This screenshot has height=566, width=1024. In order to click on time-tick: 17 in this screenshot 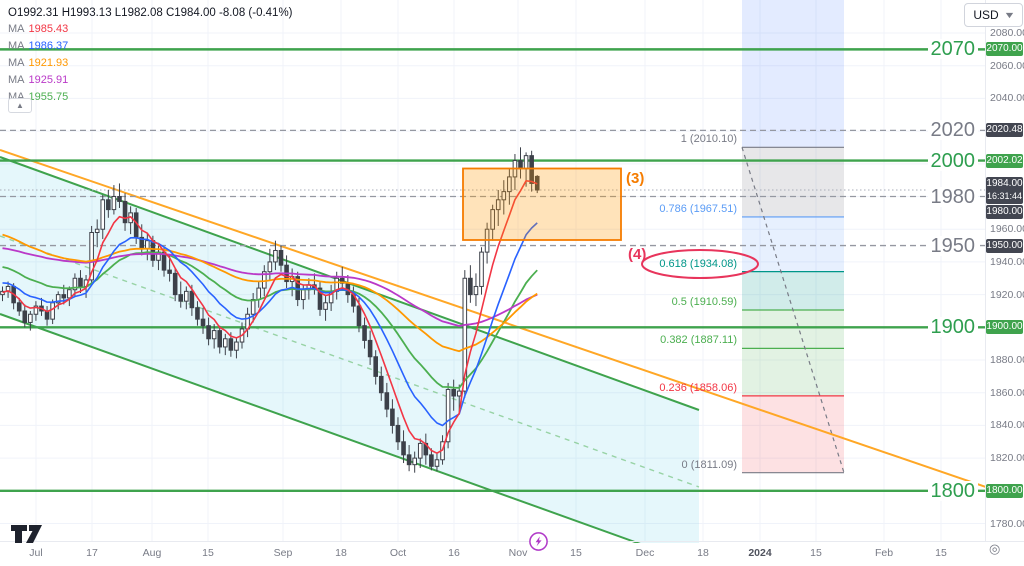, I will do `click(92, 553)`.